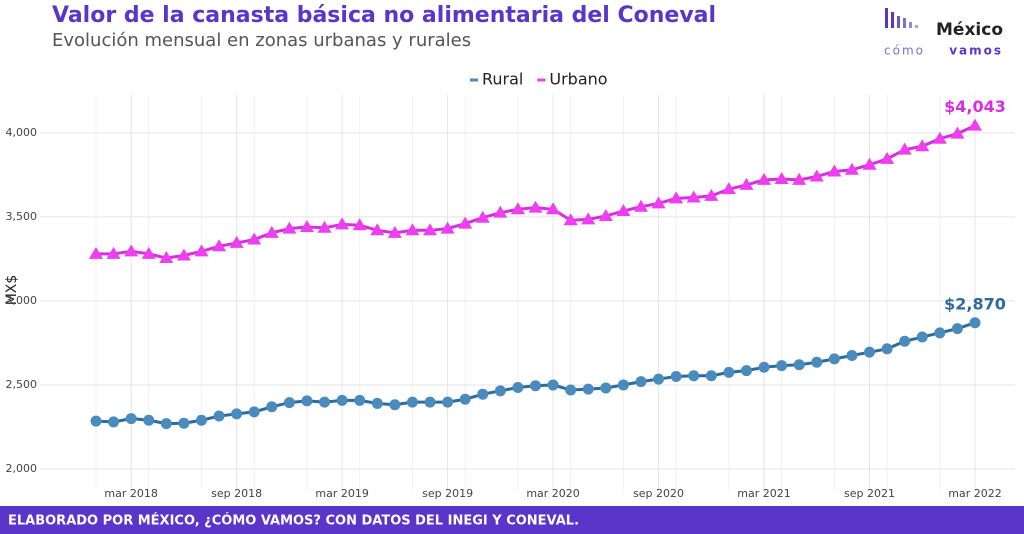 This screenshot has width=1024, height=534. What do you see at coordinates (22, 468) in the screenshot?
I see `y-tick-label: 2,000` at bounding box center [22, 468].